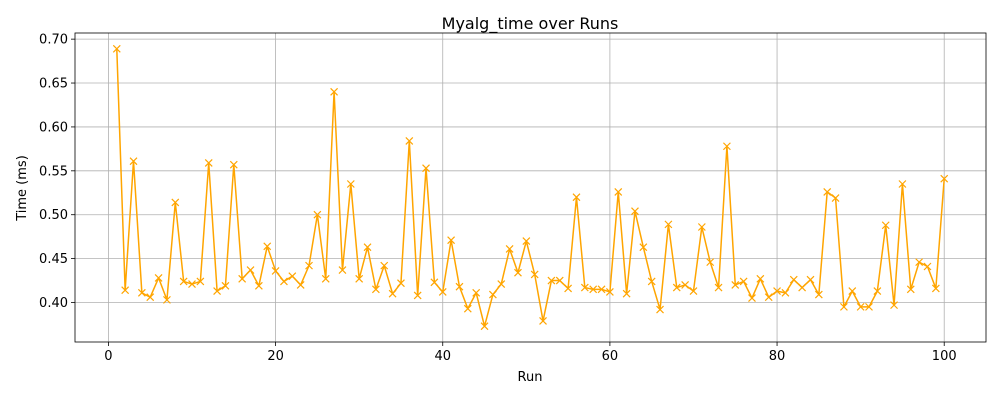  Describe the element at coordinates (108, 356) in the screenshot. I see `x-tick-label: 0` at that location.